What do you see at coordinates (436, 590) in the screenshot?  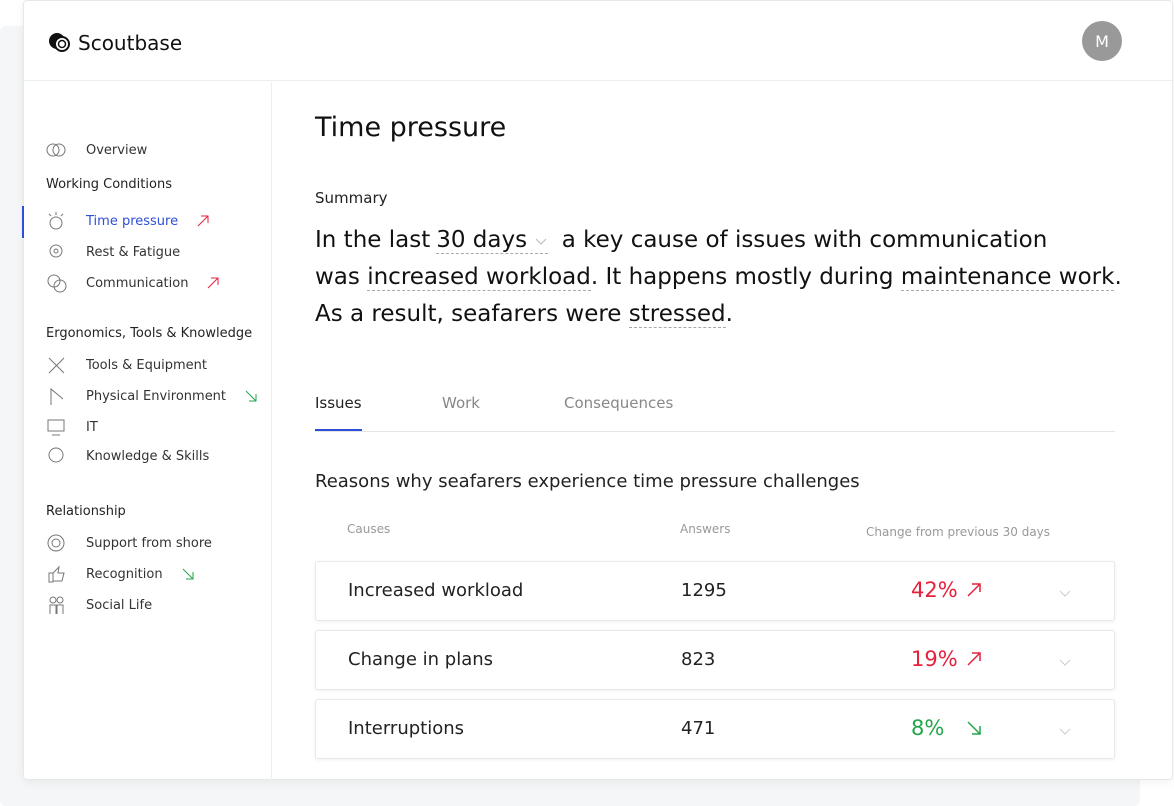 I see `cause: Increased workload` at bounding box center [436, 590].